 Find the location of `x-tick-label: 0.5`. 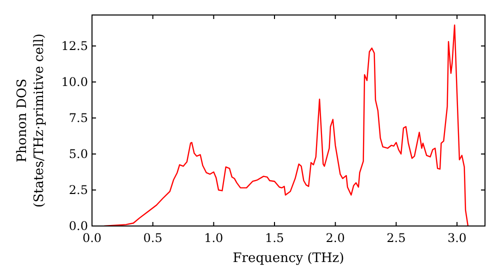

x-tick-label: 0.5 is located at coordinates (152, 238).